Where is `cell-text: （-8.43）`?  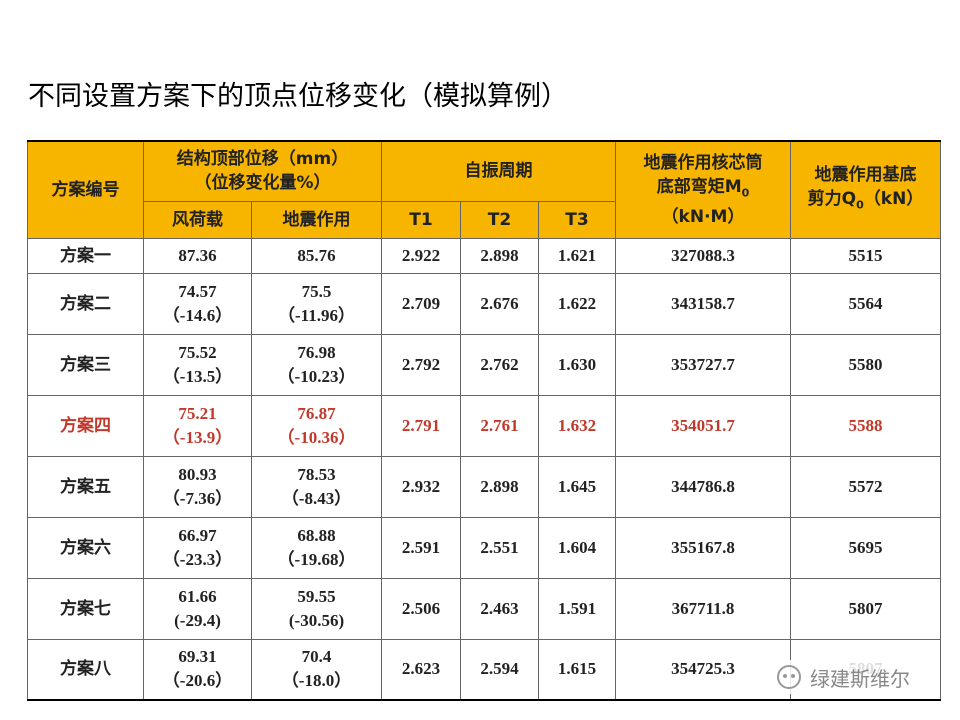 cell-text: （-8.43） is located at coordinates (316, 498).